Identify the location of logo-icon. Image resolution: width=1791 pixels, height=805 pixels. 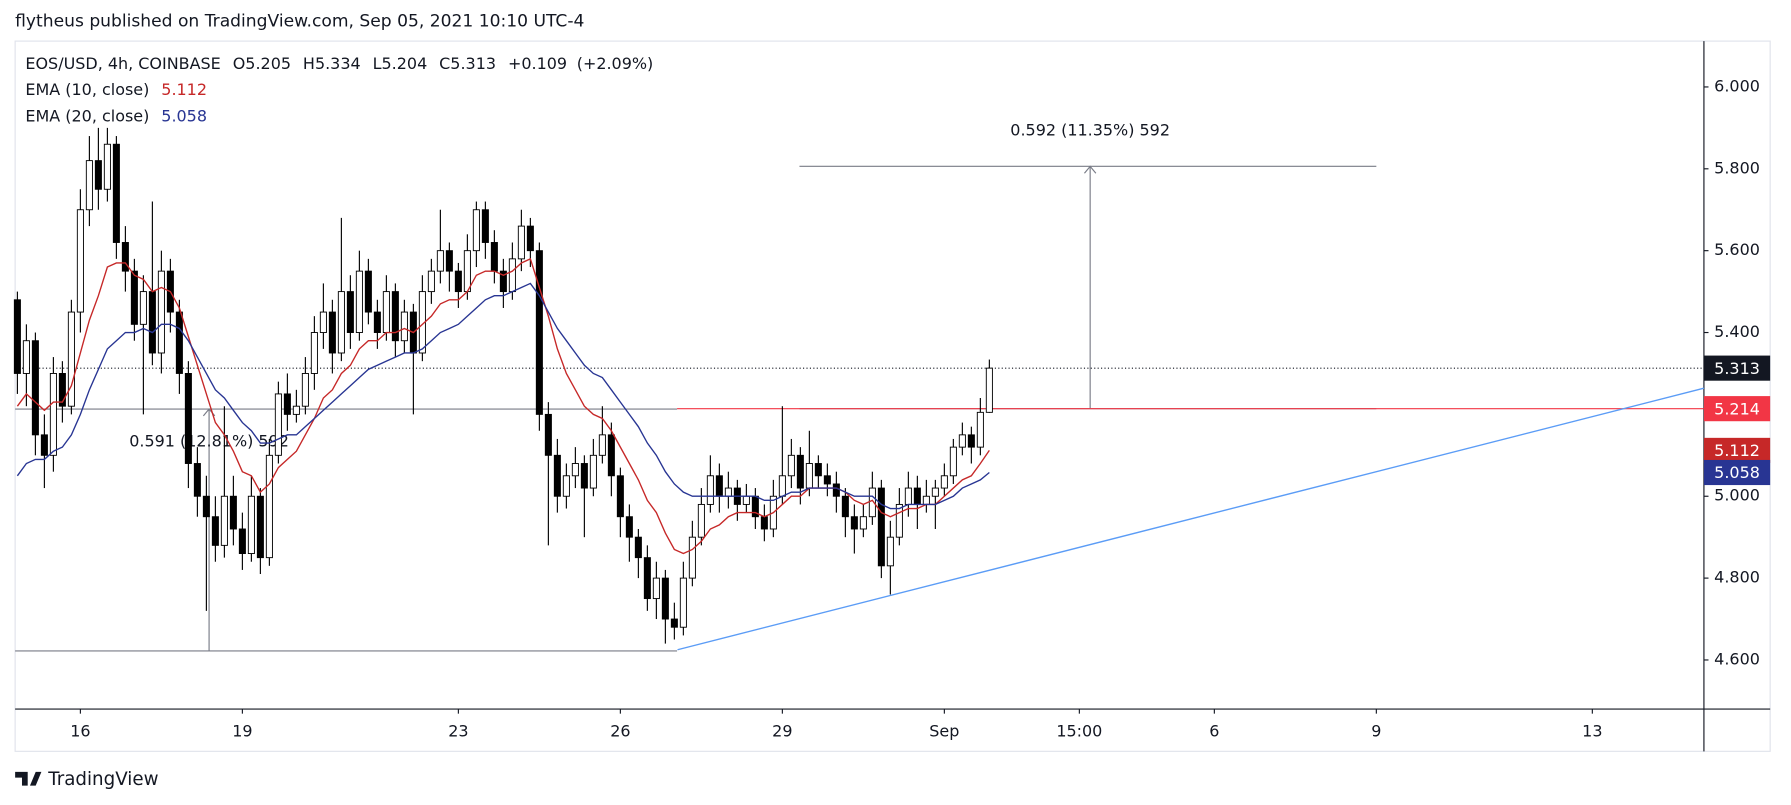
(28, 778).